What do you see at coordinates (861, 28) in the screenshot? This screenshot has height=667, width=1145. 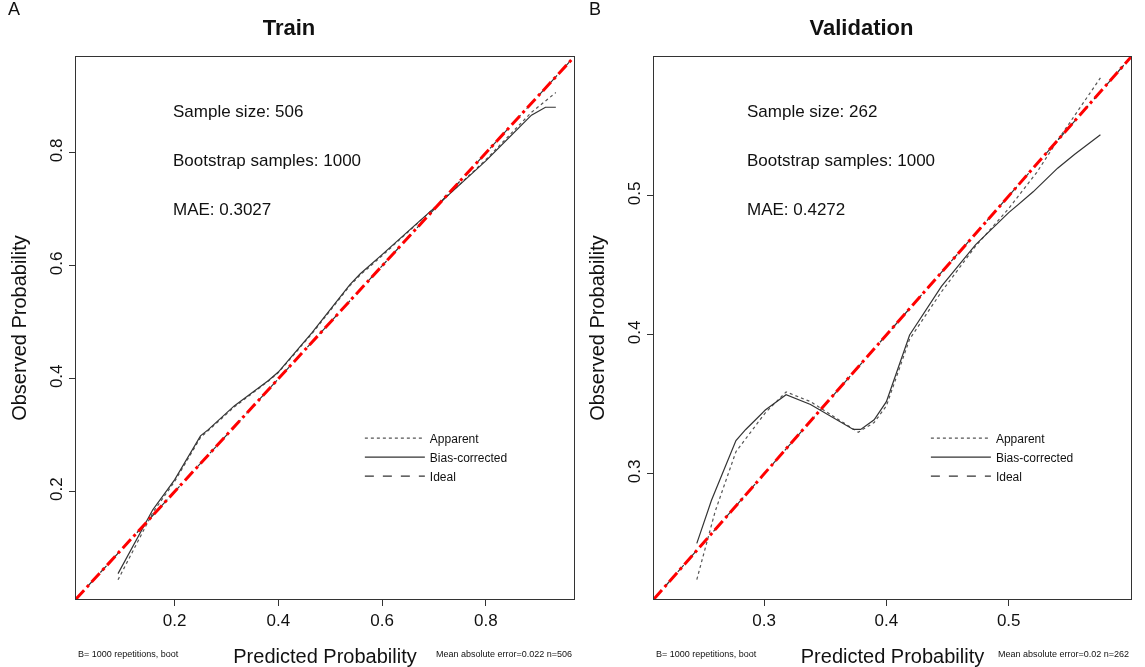 I see `chart-title: Validation` at bounding box center [861, 28].